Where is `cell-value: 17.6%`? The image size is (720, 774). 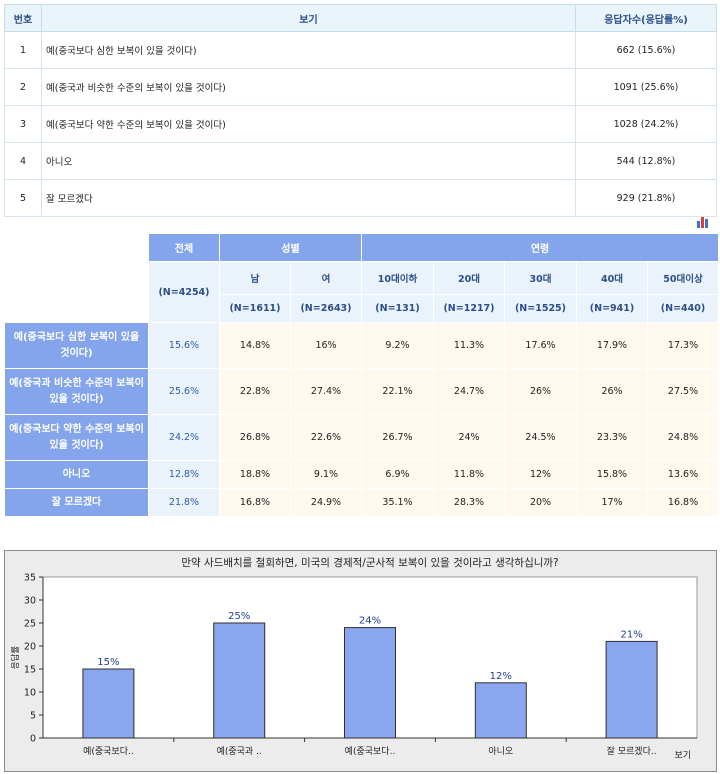
cell-value: 17.6% is located at coordinates (540, 345).